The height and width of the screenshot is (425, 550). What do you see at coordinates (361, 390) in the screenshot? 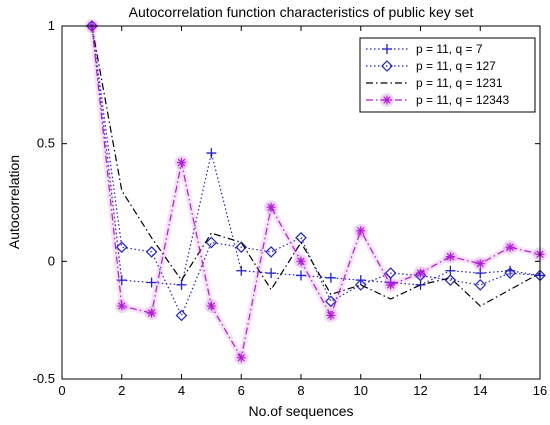
I see `x-tick-label: 10` at bounding box center [361, 390].